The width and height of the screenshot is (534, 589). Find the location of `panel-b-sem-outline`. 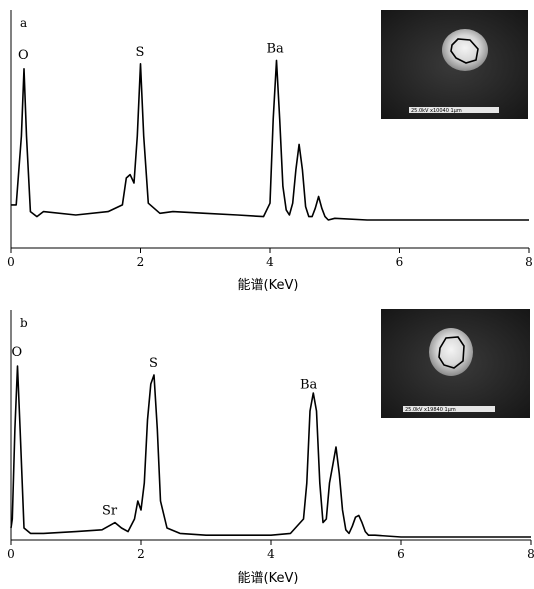

panel-b-sem-outline is located at coordinates (451, 352).